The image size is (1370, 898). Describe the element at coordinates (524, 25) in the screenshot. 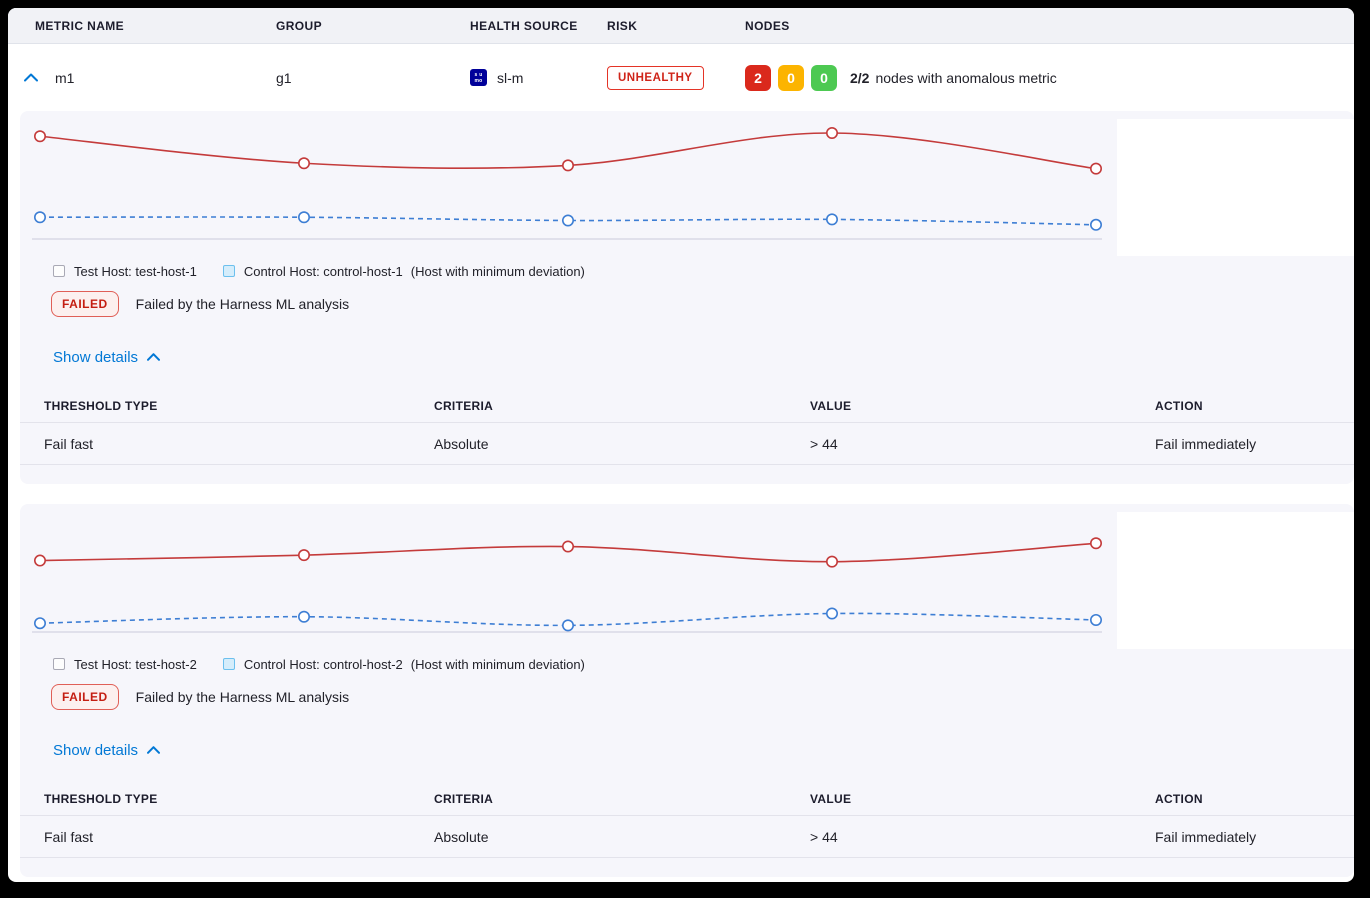

I see `col-health-source: HEALTH SOURCE` at that location.